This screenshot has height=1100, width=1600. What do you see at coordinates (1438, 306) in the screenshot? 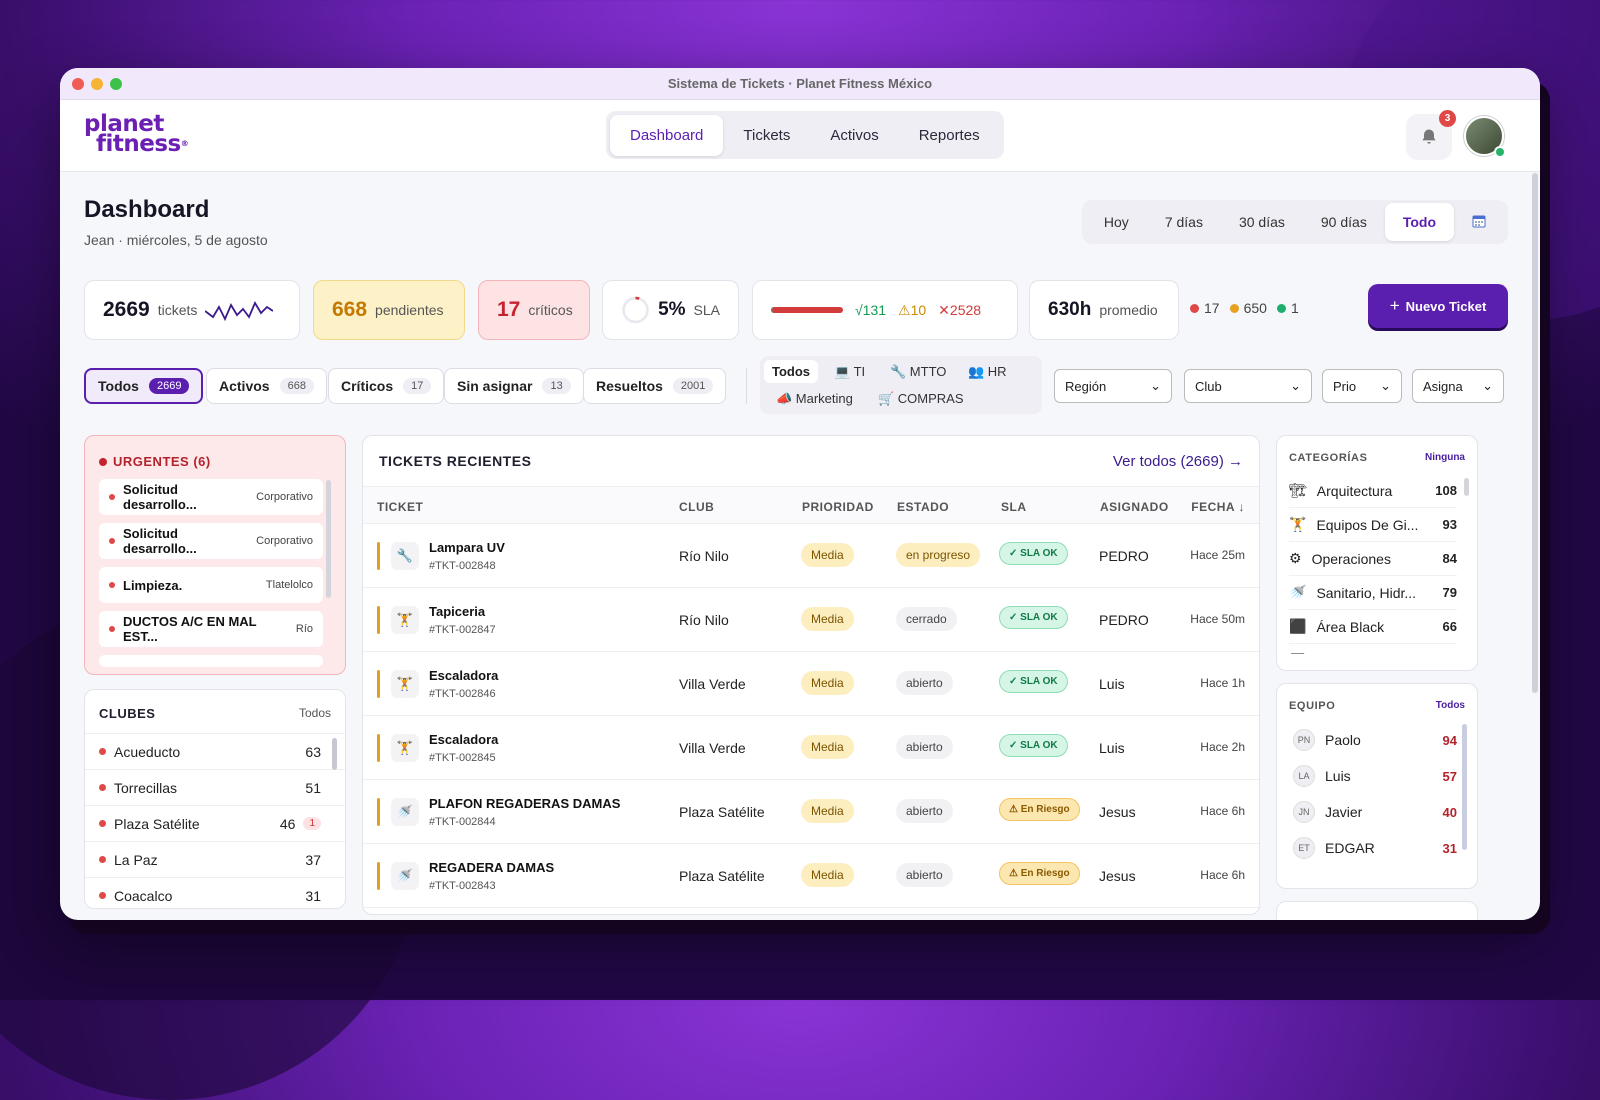
I see `new-ticket-button: + Nuevo Ticket` at bounding box center [1438, 306].